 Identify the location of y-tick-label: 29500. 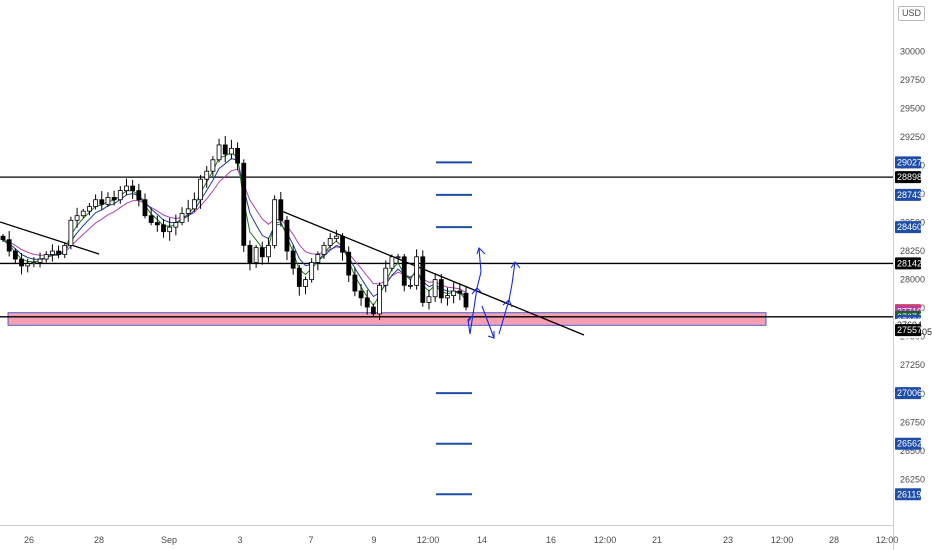
(912, 108).